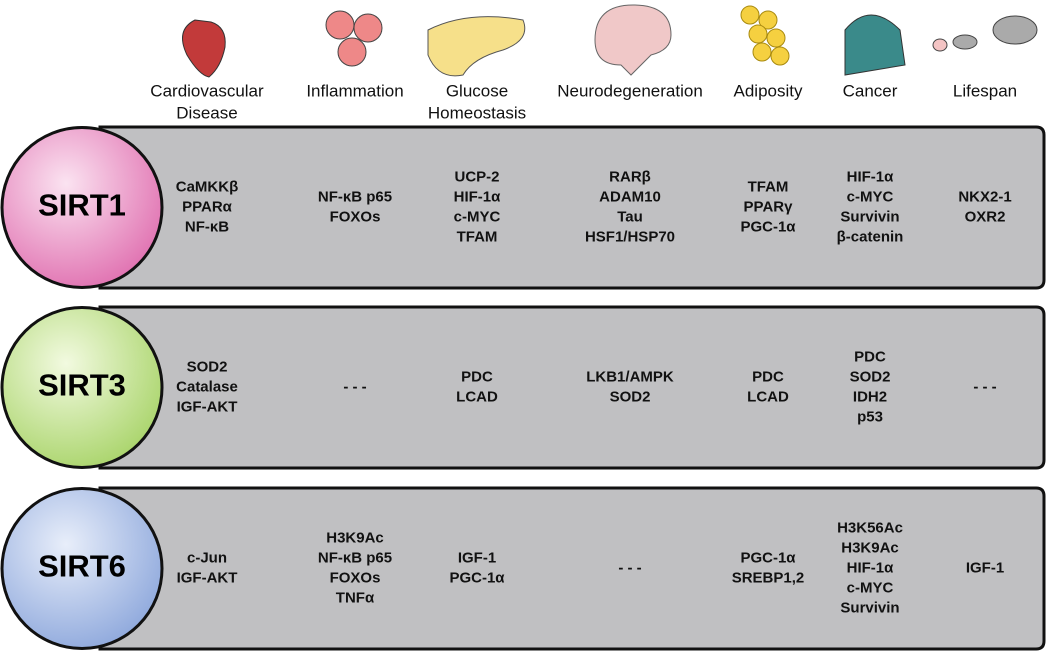 Image resolution: width=1050 pixels, height=651 pixels. I want to click on cell-text: p53, so click(870, 416).